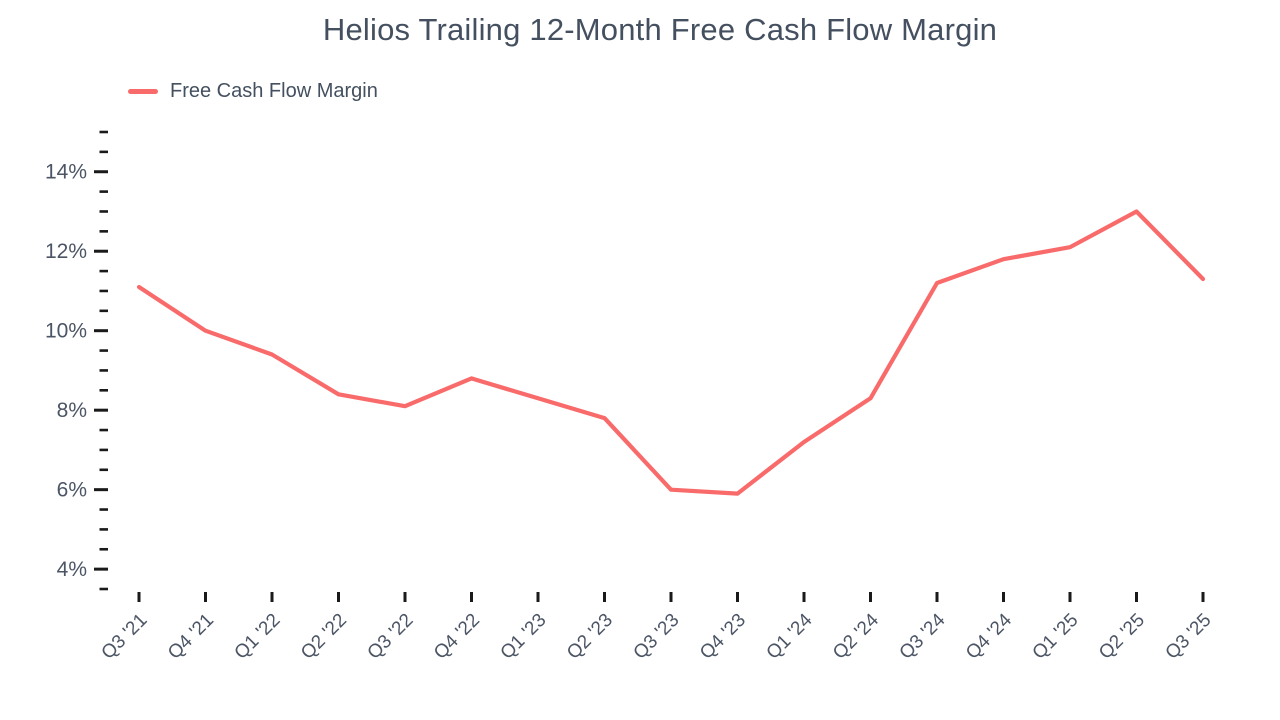 The width and height of the screenshot is (1280, 720). I want to click on y-axis-label: 10%, so click(66, 331).